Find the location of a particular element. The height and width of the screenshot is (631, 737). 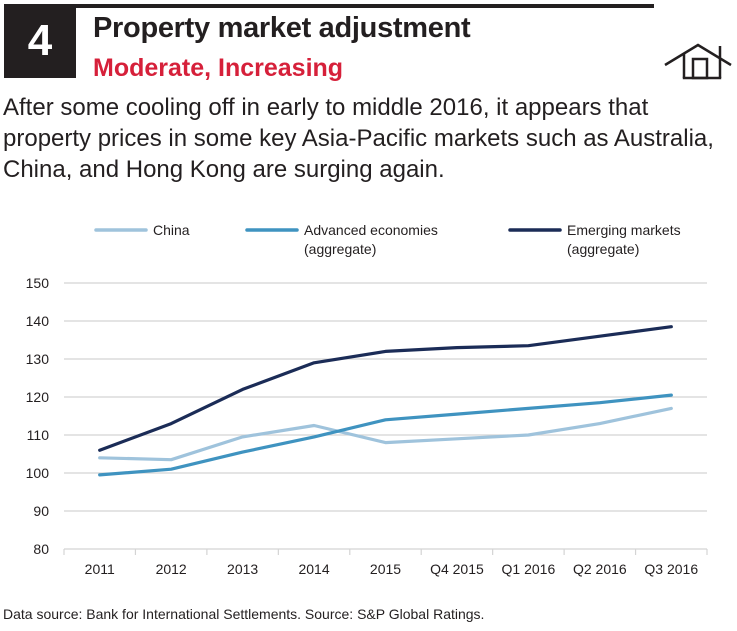

legend-item: Advanced economies (aggregate) is located at coordinates (341, 239).